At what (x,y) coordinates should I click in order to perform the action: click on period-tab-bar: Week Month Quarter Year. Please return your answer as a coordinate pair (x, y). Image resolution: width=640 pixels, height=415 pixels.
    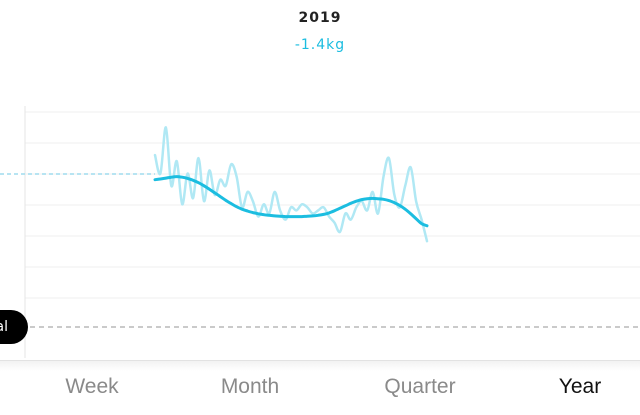
    Looking at the image, I should click on (320, 387).